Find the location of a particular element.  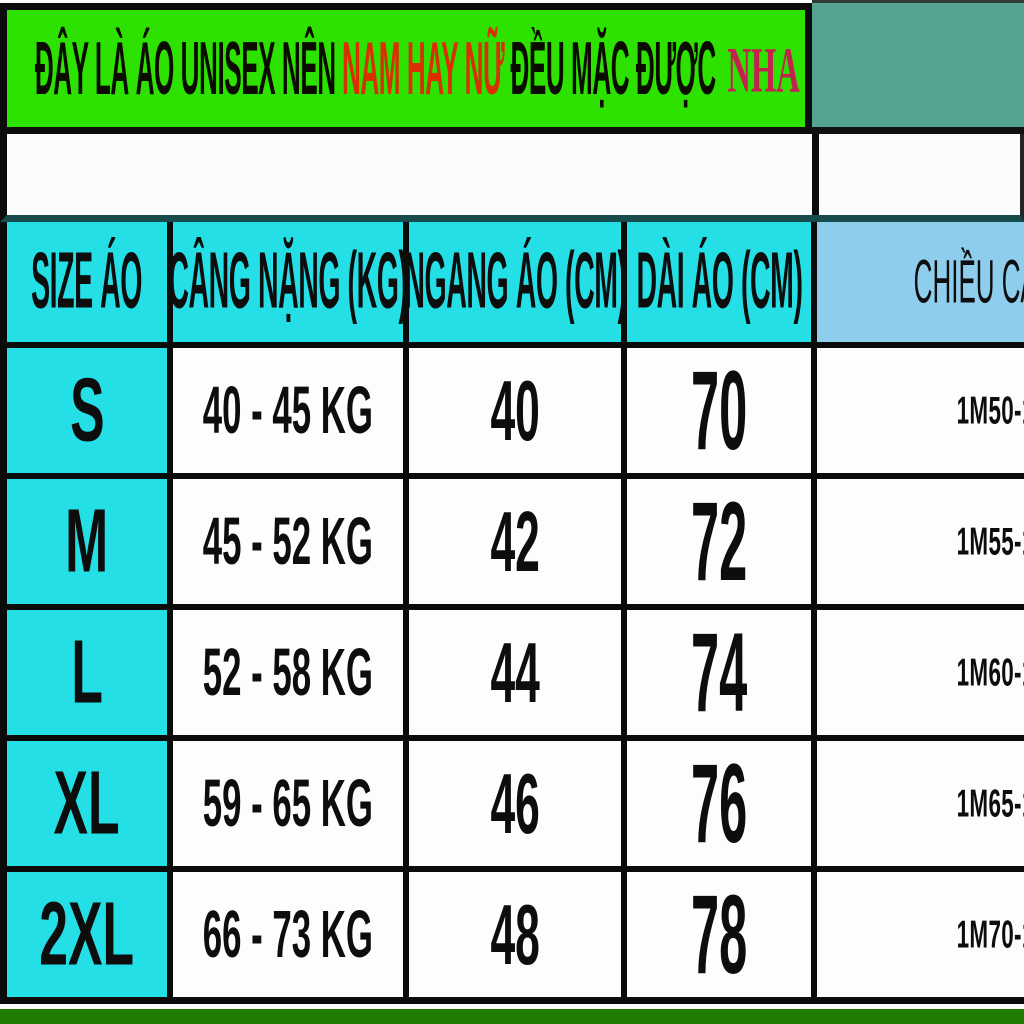

chest-value: 42 is located at coordinates (515, 541).